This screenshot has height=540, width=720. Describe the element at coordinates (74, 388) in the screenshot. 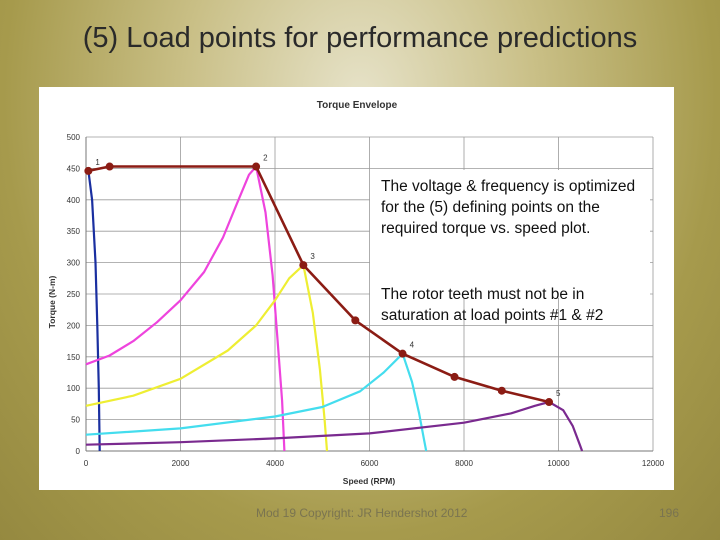

I see `y-tick-label: 100` at that location.